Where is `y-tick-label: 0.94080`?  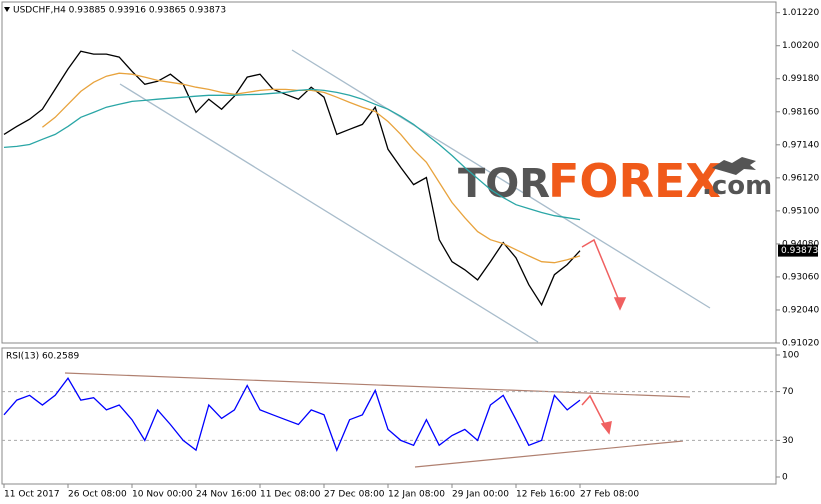
y-tick-label: 0.94080 is located at coordinates (800, 244).